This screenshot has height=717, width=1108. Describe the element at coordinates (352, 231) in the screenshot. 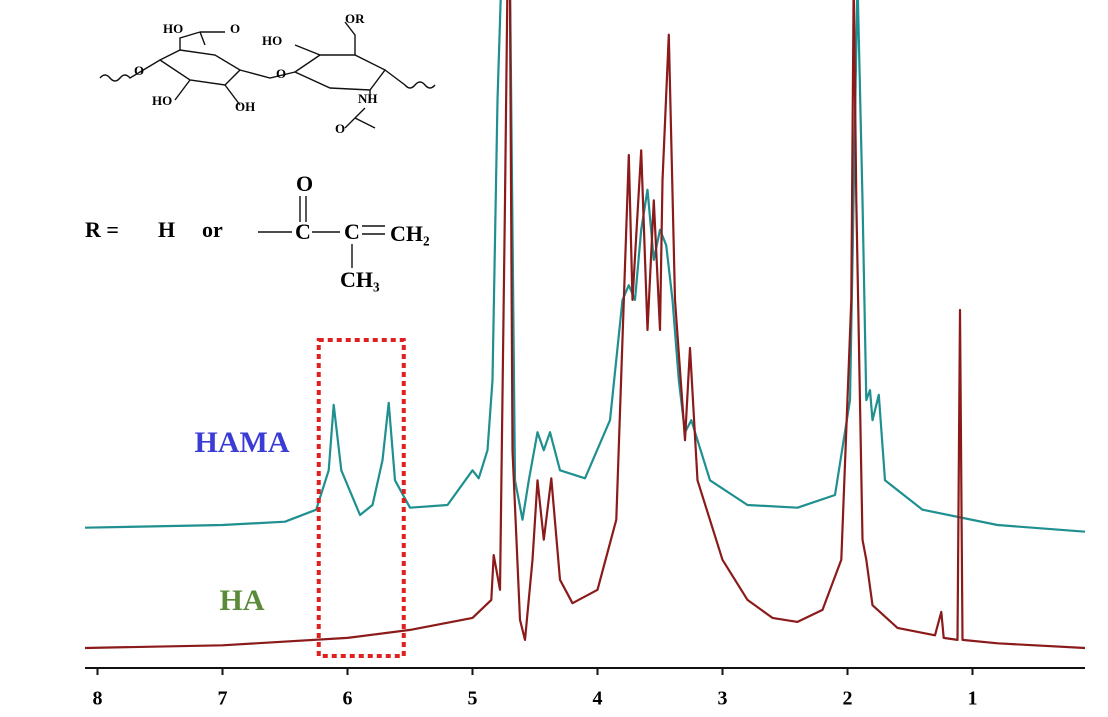

I see `carbon-2: C` at that location.